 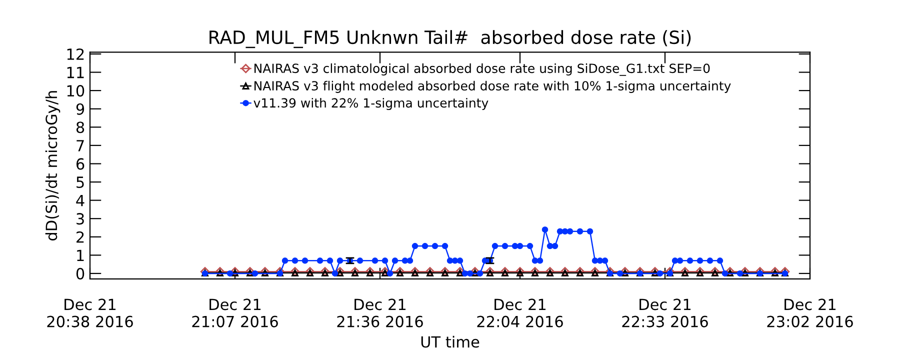 I want to click on chart-title: RAD_MUL_FM5 Unknwn Tail# absorbed dose rate (Si), so click(x=450, y=39).